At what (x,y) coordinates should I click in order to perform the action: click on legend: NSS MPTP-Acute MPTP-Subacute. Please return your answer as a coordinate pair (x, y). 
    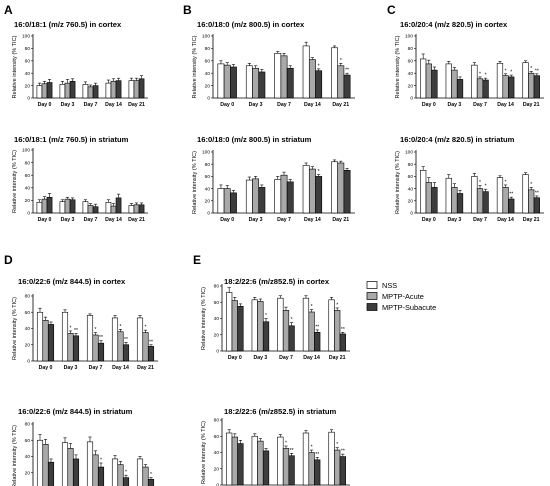
    Looking at the image, I should click on (401, 296).